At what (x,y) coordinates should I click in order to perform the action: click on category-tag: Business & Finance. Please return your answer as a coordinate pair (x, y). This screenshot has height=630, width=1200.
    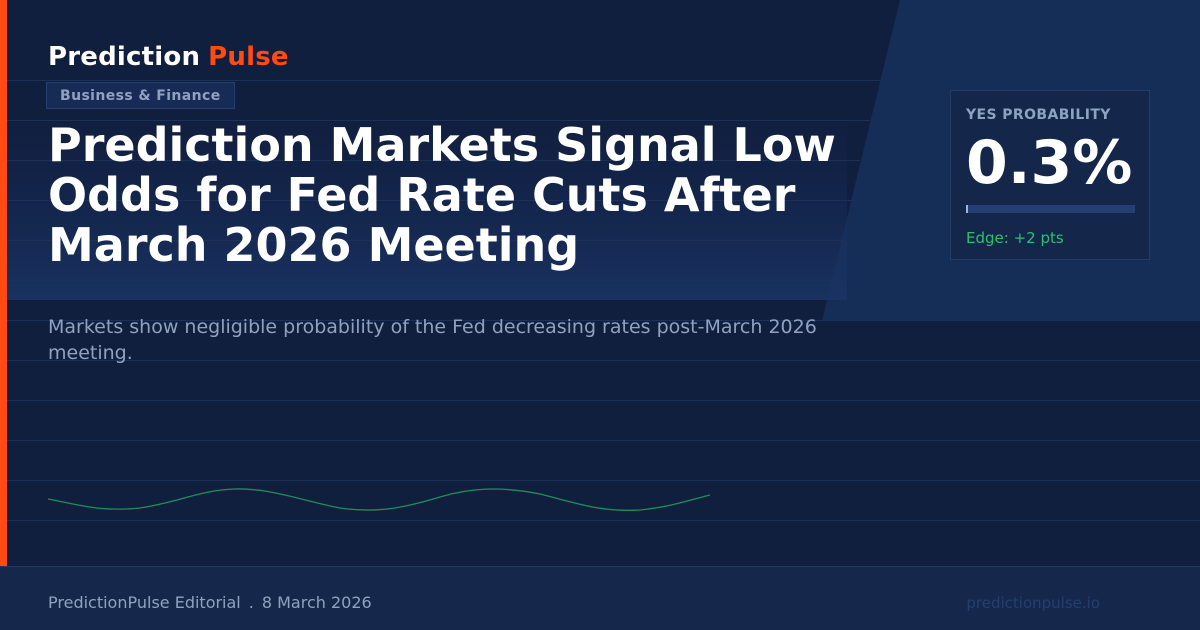
    Looking at the image, I should click on (140, 95).